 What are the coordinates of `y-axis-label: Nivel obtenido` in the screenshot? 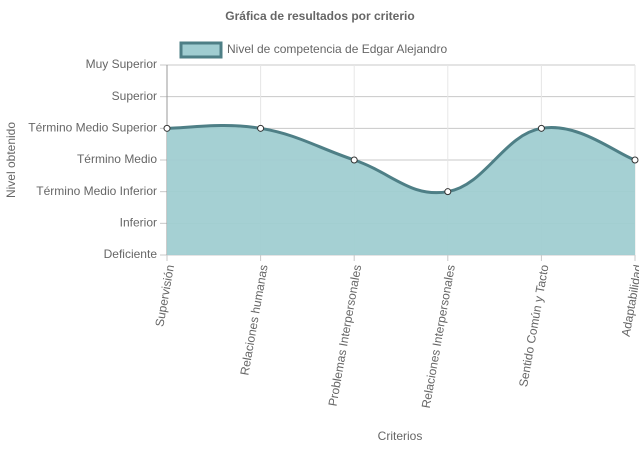 It's located at (11, 160).